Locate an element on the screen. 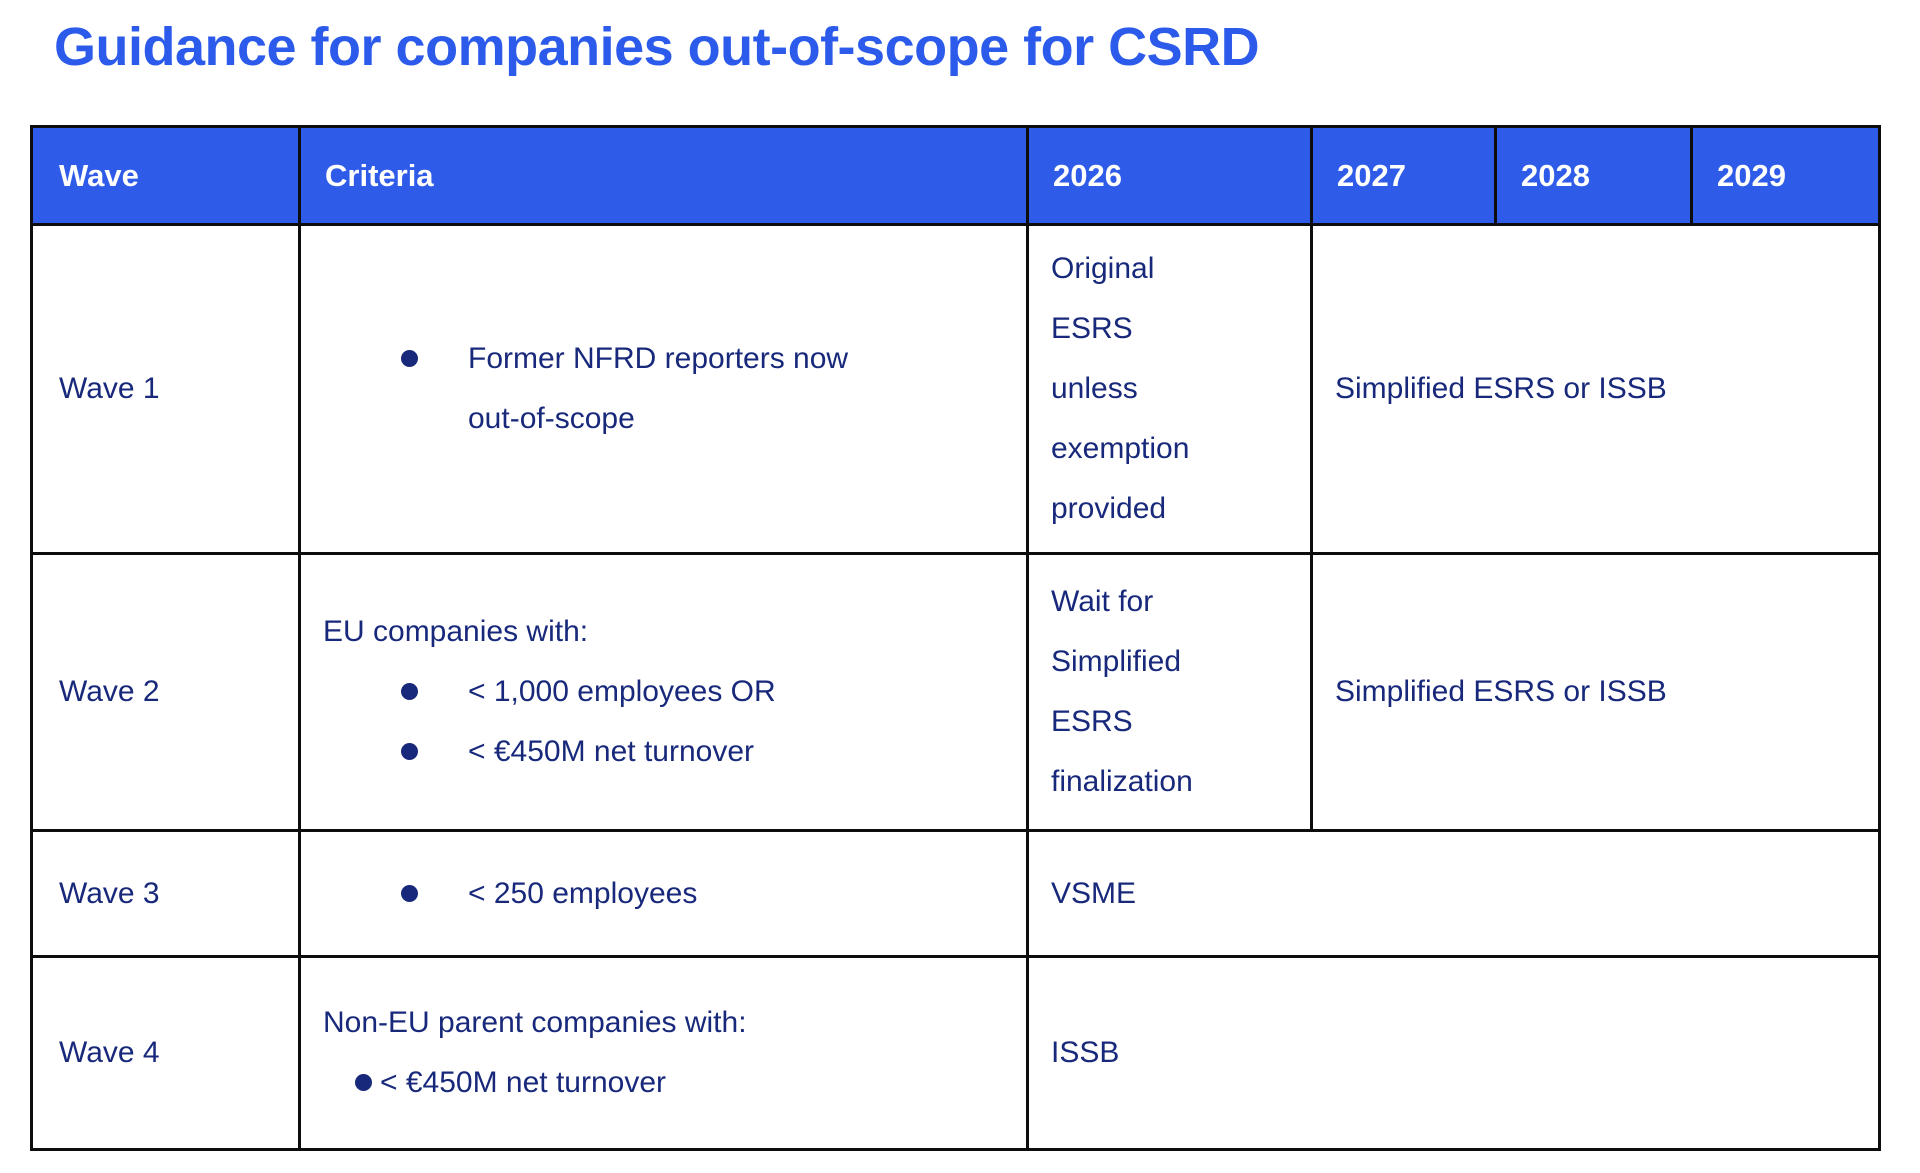 The image size is (1920, 1173). wave-2-label-cell: Wave 2 is located at coordinates (165, 692).